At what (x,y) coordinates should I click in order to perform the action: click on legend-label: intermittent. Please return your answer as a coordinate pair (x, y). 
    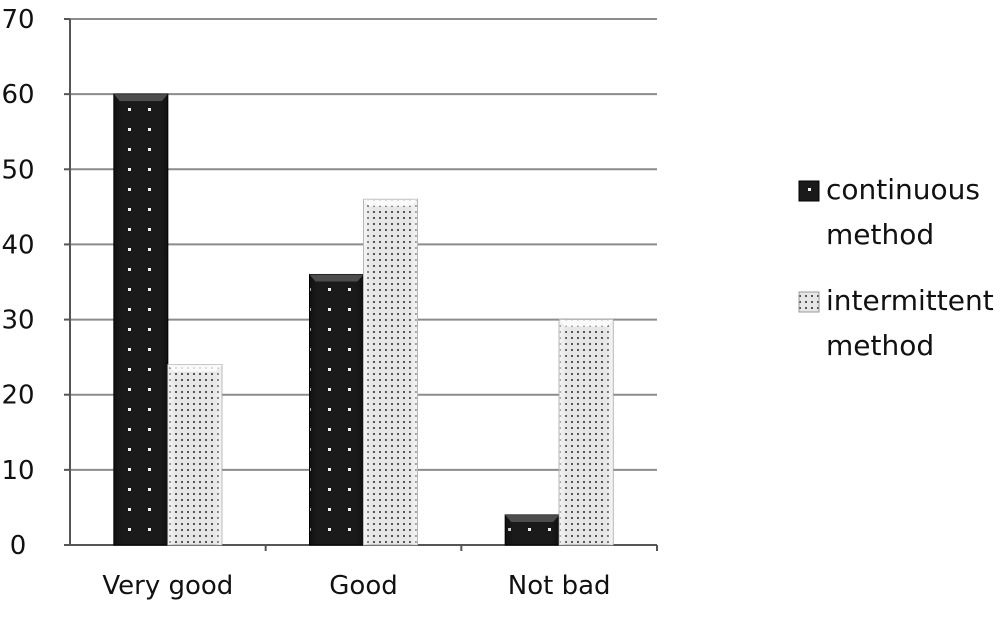
    Looking at the image, I should click on (910, 300).